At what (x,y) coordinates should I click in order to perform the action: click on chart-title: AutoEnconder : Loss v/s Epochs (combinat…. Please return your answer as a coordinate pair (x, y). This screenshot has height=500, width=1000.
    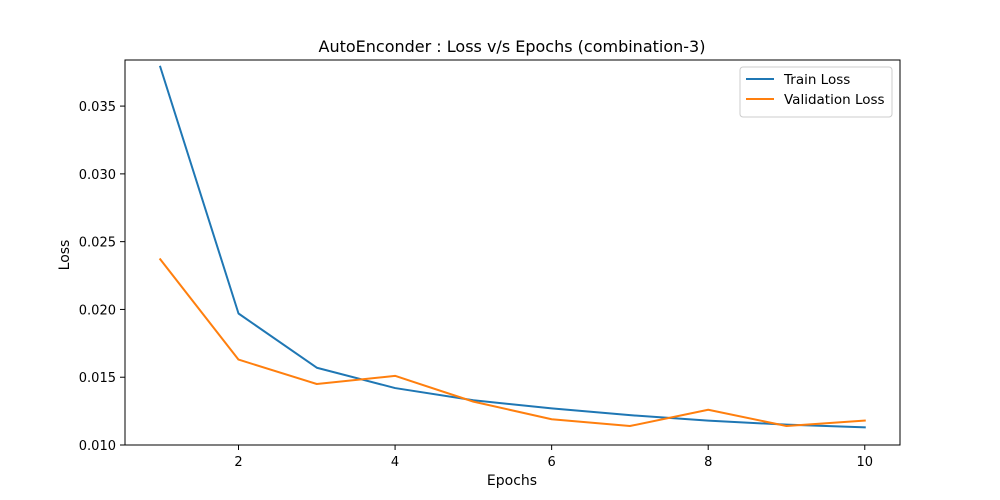
    Looking at the image, I should click on (512, 46).